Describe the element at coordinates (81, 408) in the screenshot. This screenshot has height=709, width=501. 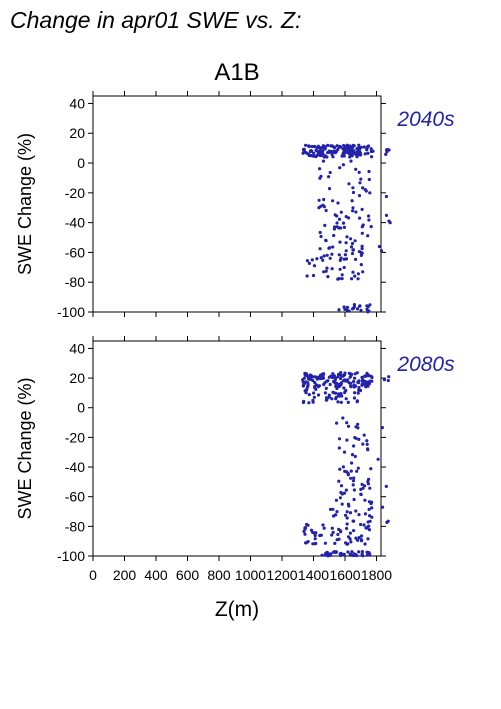
I see `y-tick-label: 0` at that location.